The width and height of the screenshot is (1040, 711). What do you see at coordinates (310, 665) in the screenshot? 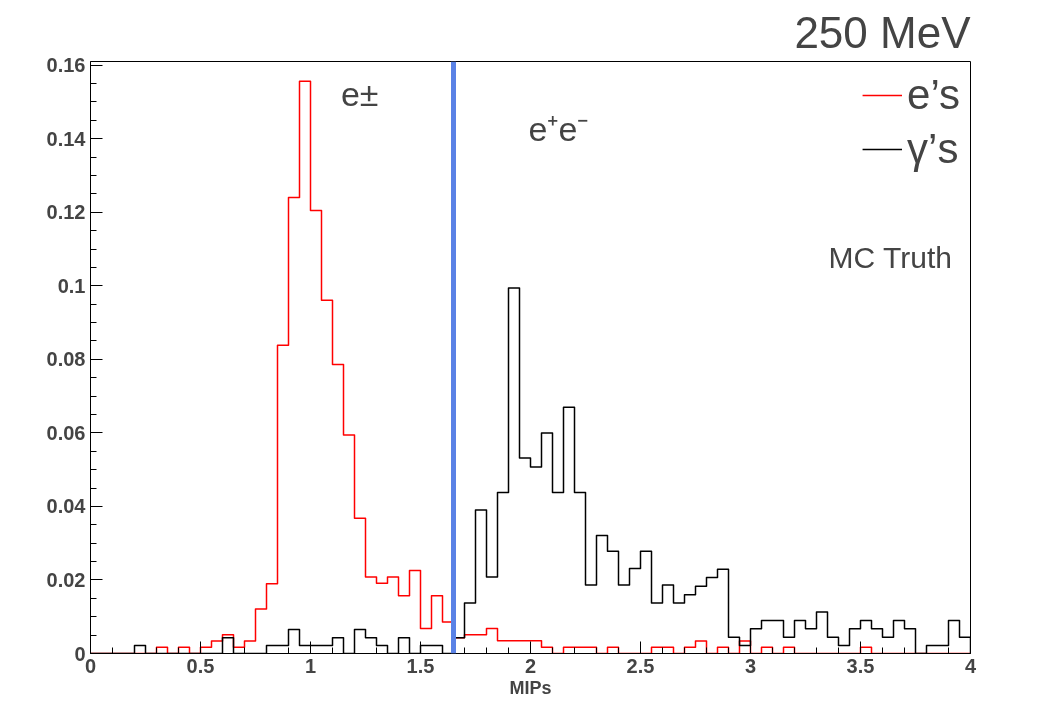
I see `x-tick-label: 1` at bounding box center [310, 665].